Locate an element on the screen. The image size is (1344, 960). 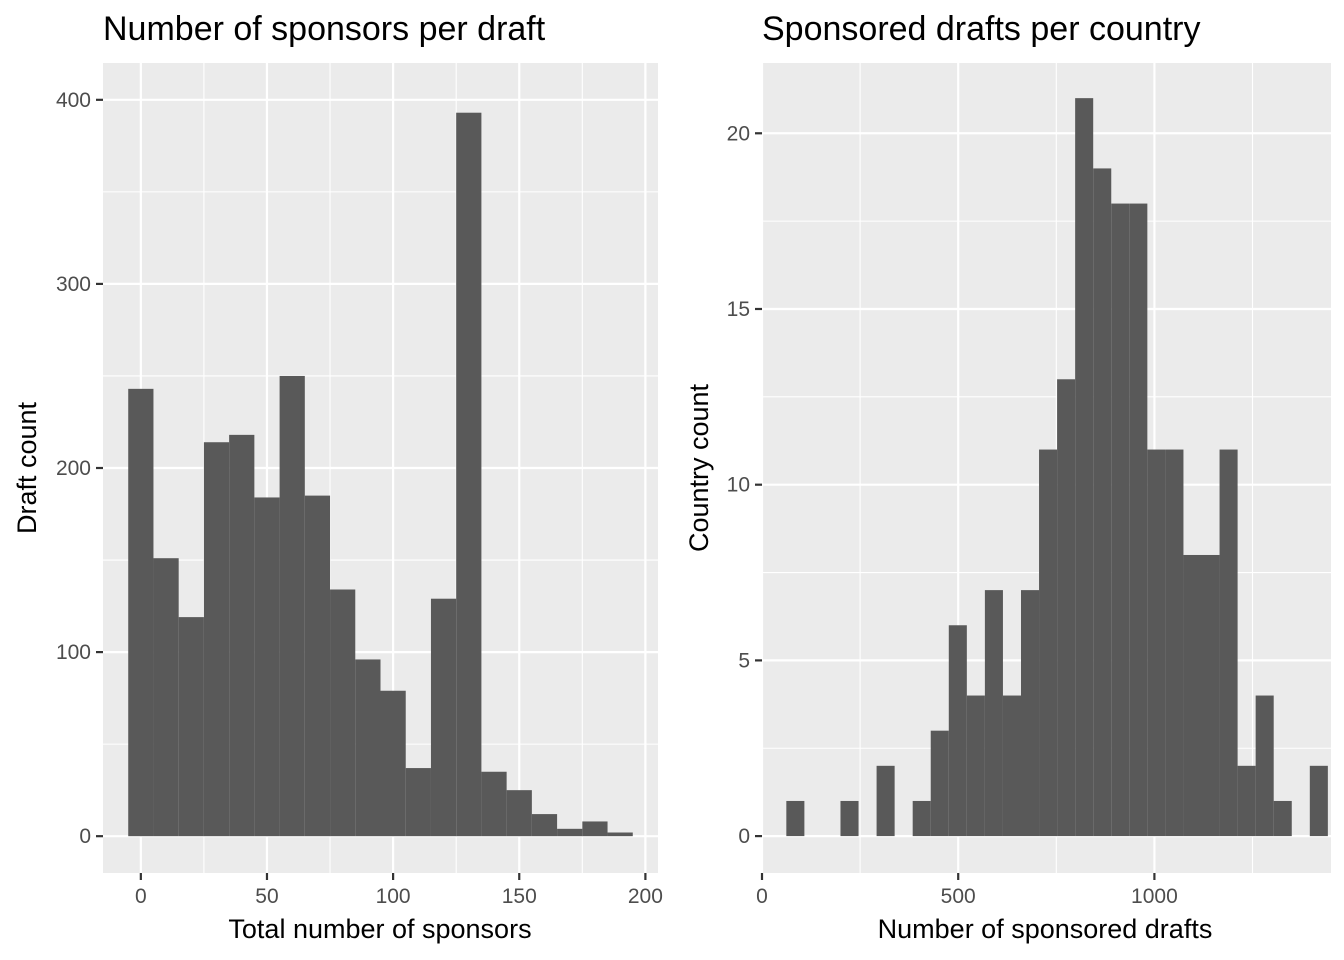
chart-title: Number of sponsors per draft is located at coordinates (324, 29).